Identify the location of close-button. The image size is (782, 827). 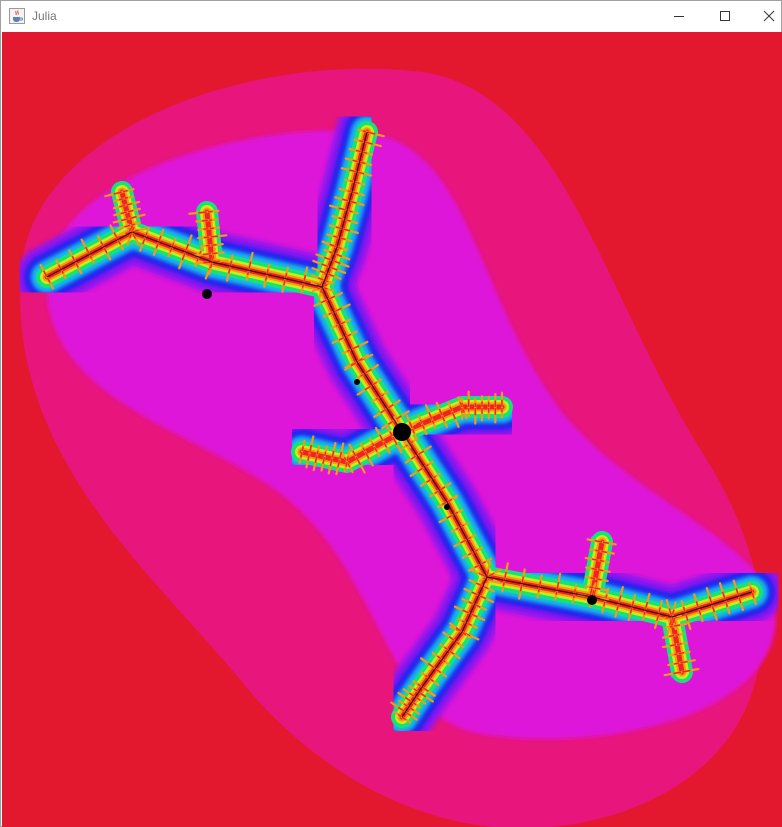
(764, 16).